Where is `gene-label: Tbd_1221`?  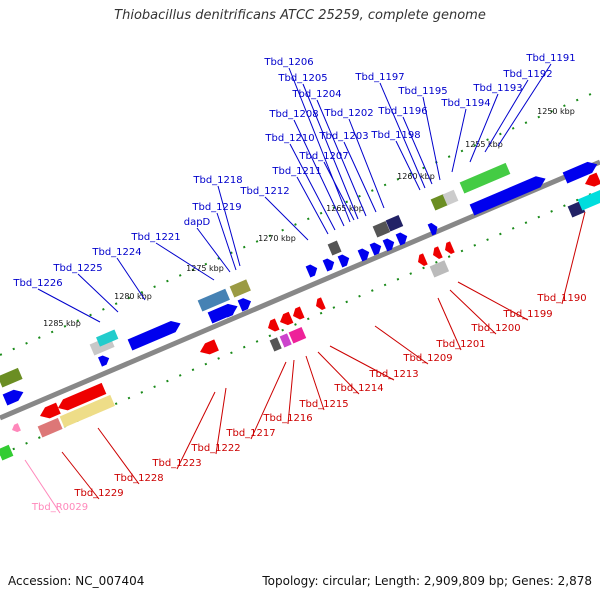 gene-label: Tbd_1221 is located at coordinates (155, 237).